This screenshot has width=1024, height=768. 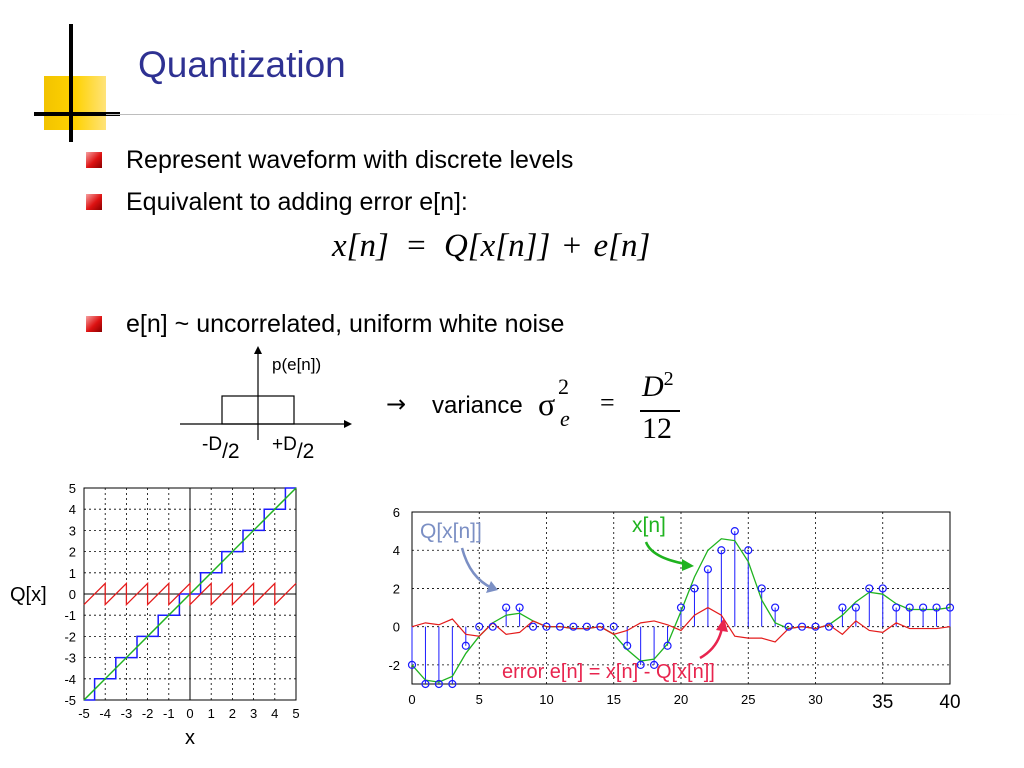 I want to click on variance-formula: → variance σ 2 e = D2 12, so click(x=541, y=409).